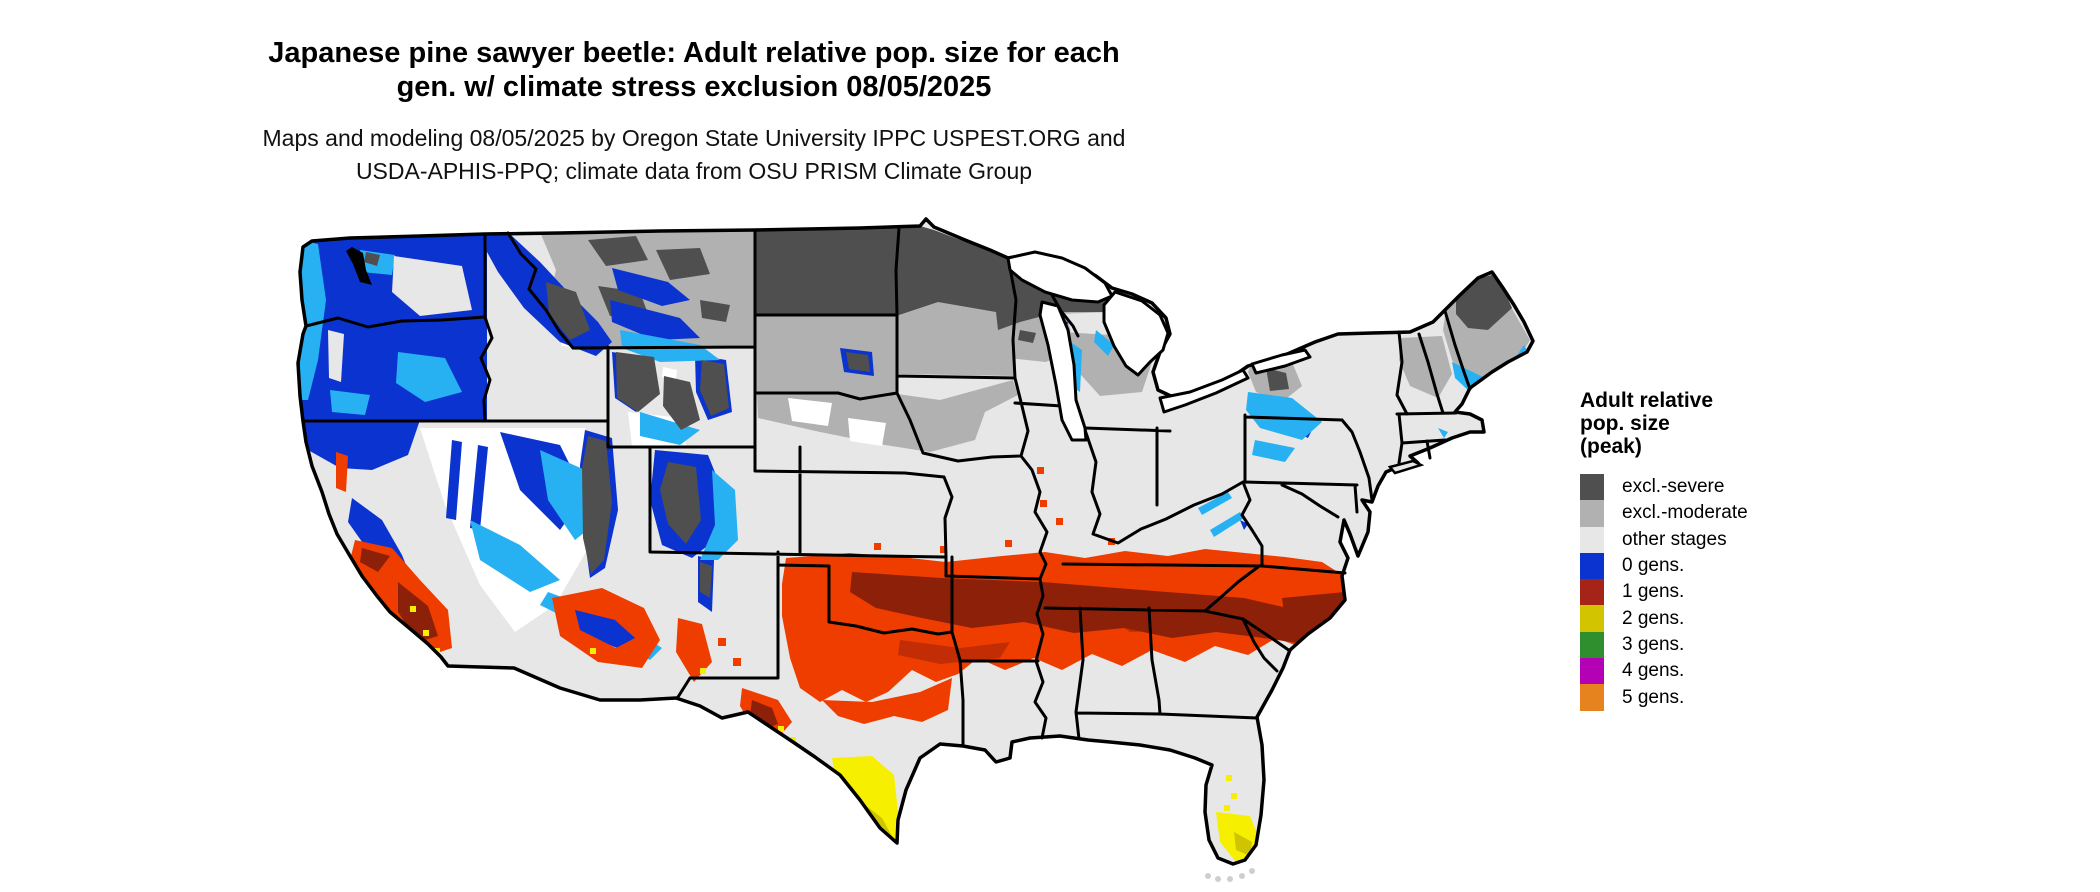 The height and width of the screenshot is (892, 2100). Describe the element at coordinates (617, 425) in the screenshot. I see `raster-severe-mountains` at that location.